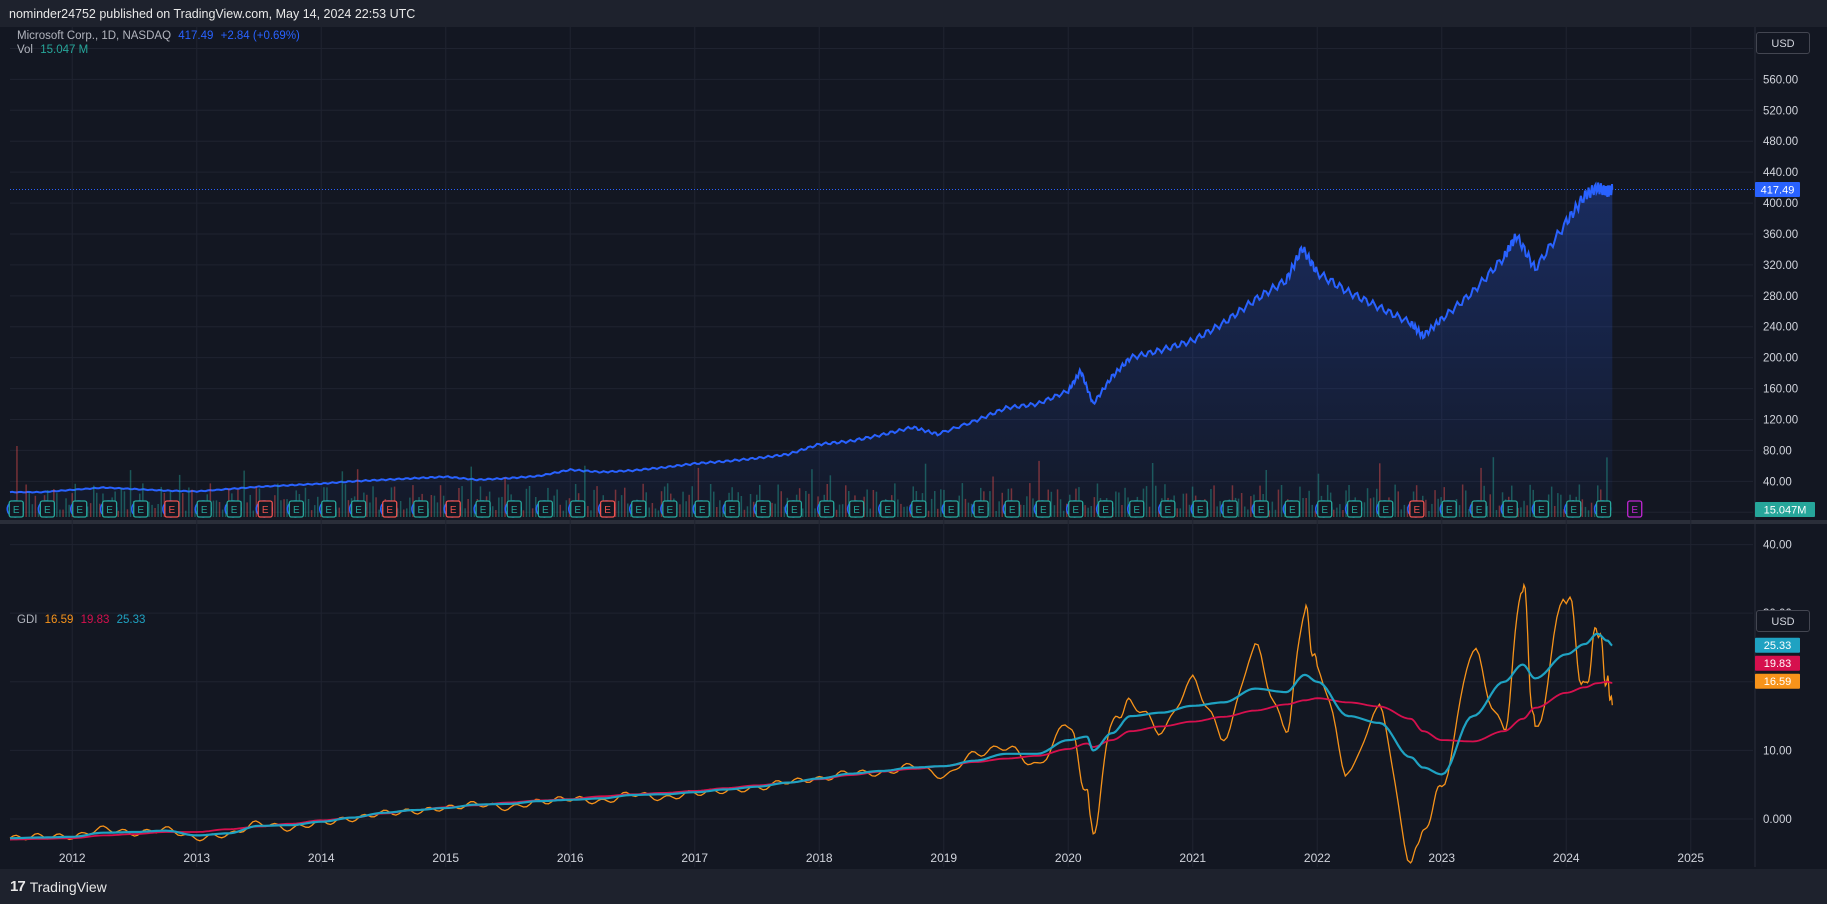  Describe the element at coordinates (694, 858) in the screenshot. I see `time-tick-label: 2017` at that location.